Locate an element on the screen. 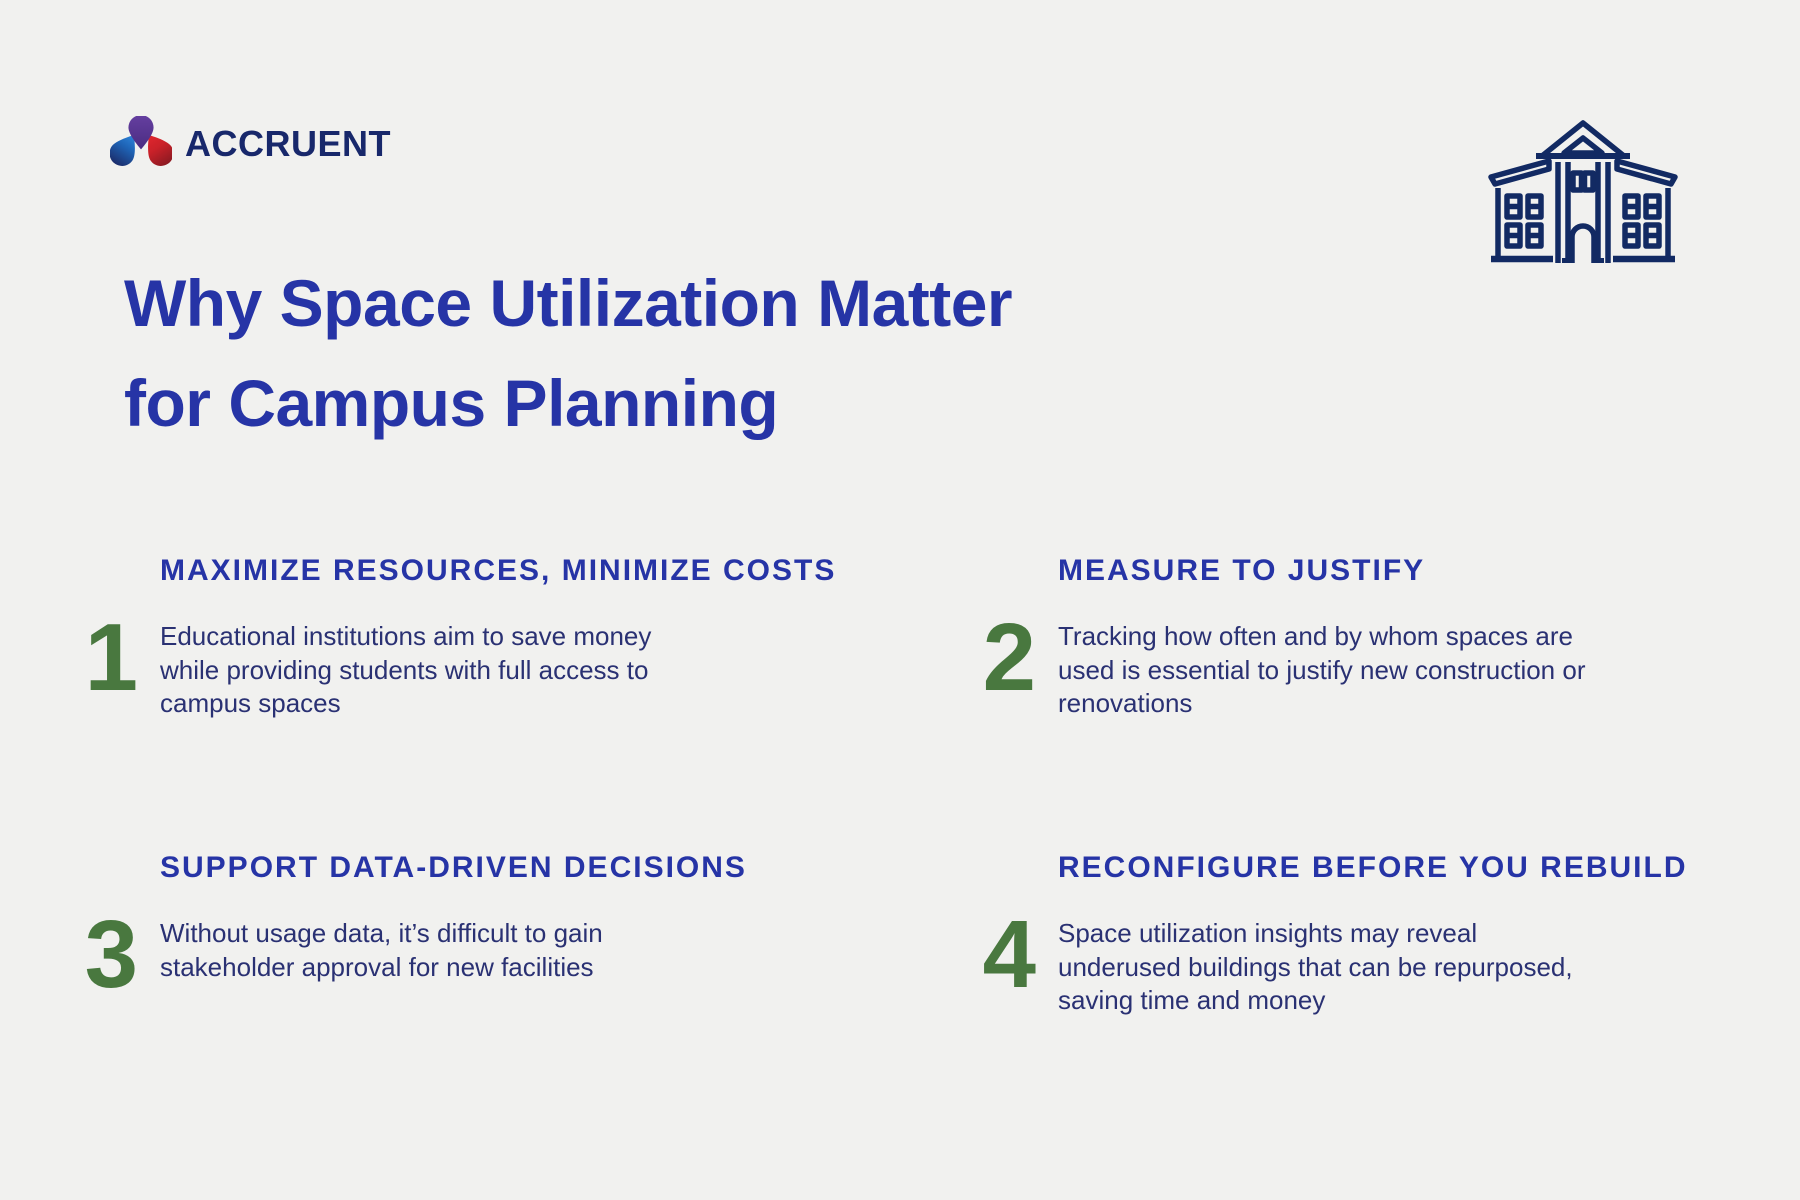 The width and height of the screenshot is (1800, 1200). accruent-wordmark: ACCRUENT is located at coordinates (288, 143).